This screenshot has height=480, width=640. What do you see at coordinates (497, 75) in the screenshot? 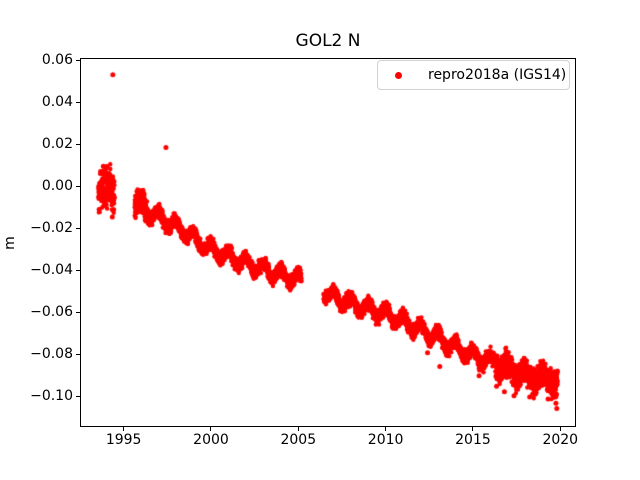
I see `legend-label: repro2018a (IGS14)` at bounding box center [497, 75].